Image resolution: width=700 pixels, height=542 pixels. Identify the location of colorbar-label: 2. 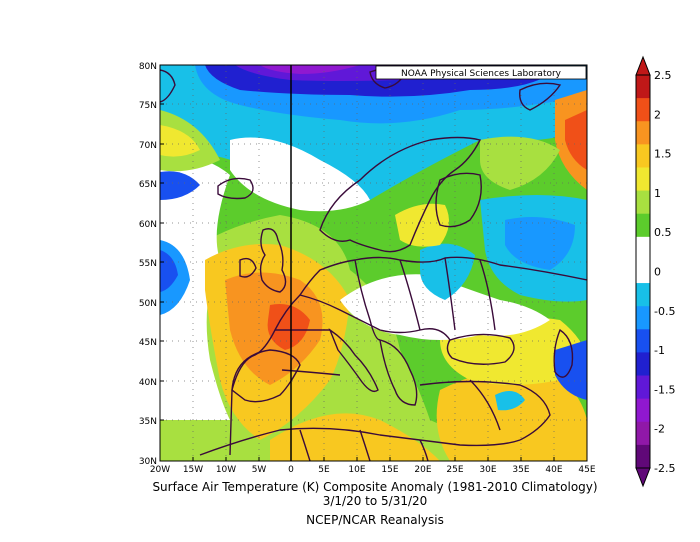
(657, 114).